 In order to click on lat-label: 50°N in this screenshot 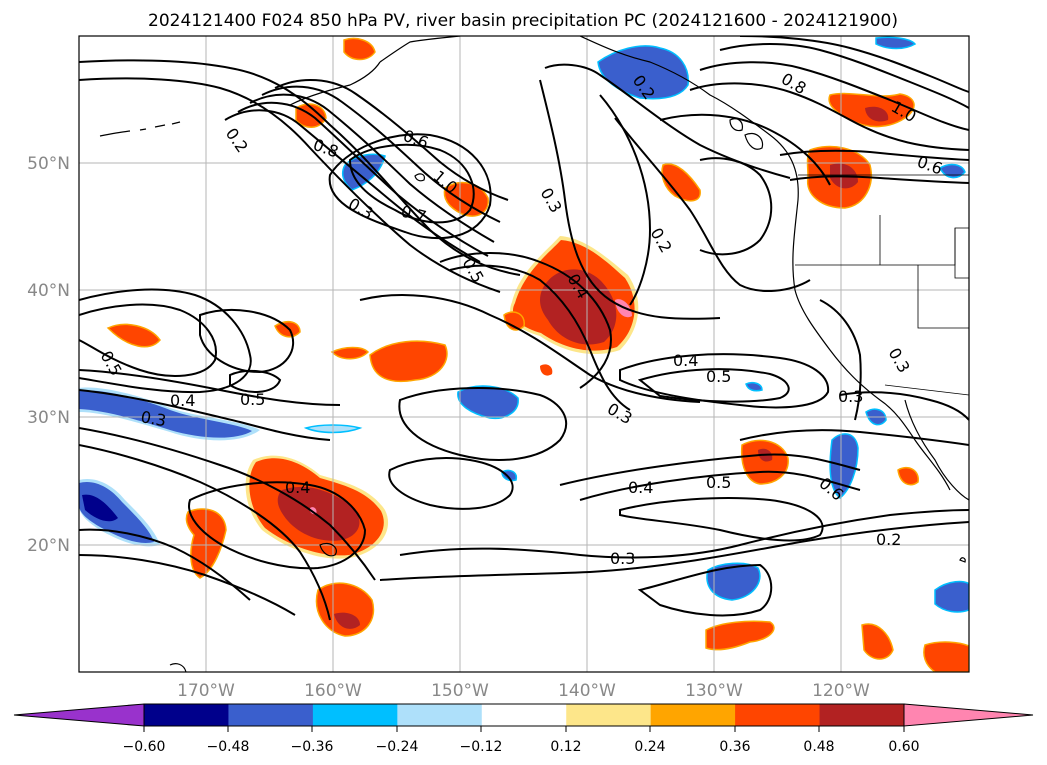, I will do `click(48, 164)`.